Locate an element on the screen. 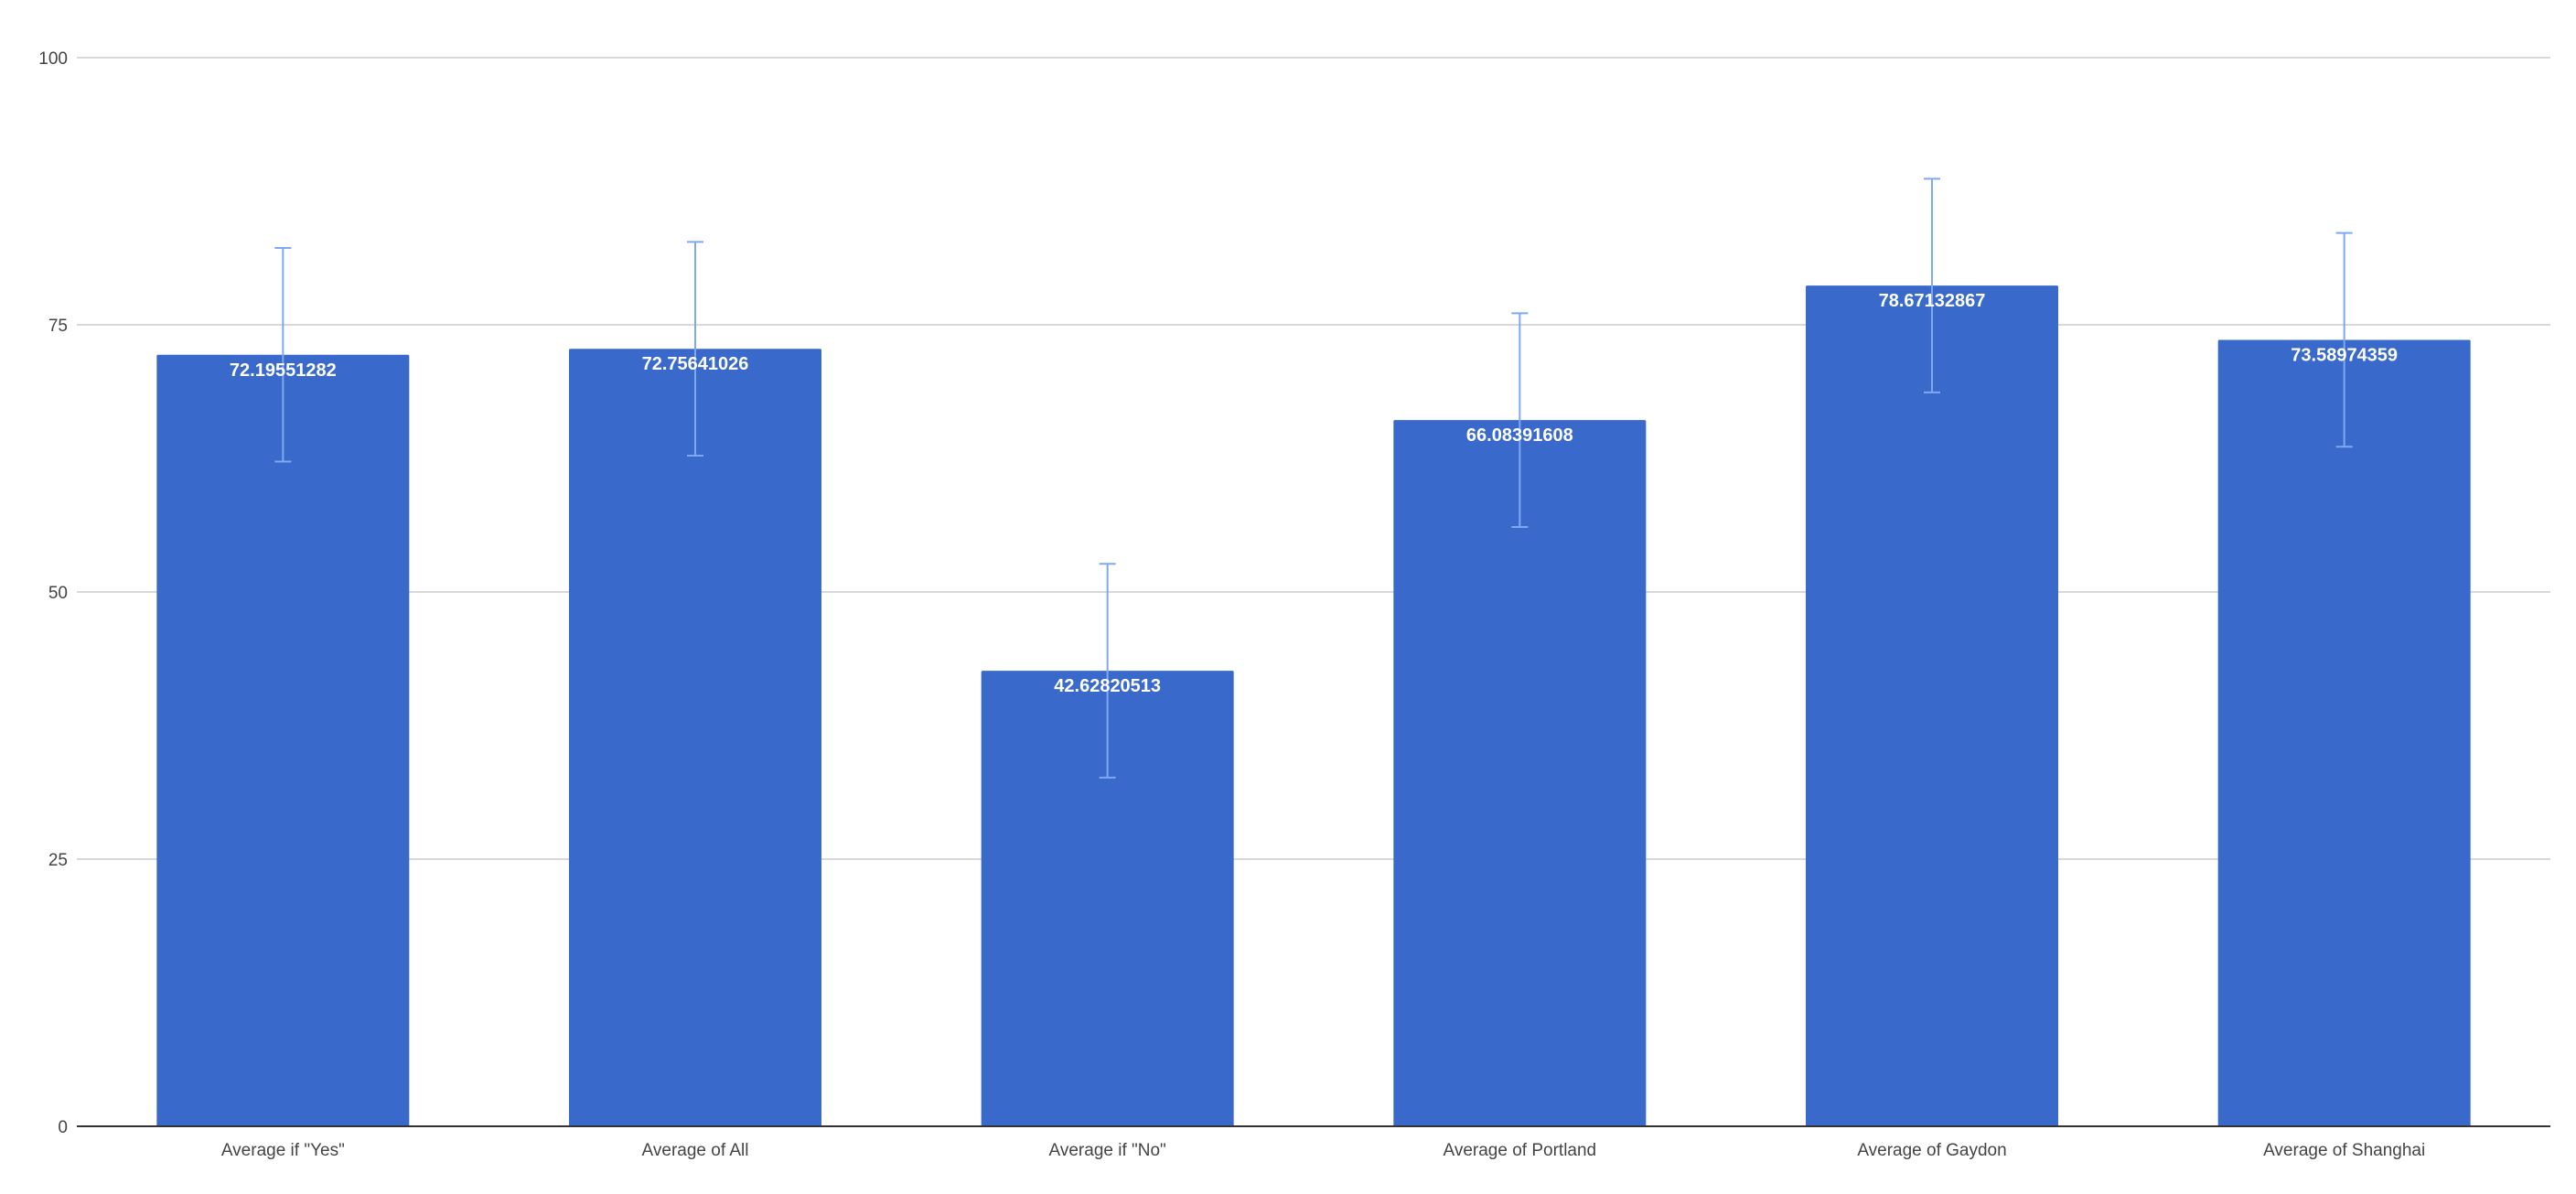 This screenshot has height=1194, width=2576. y-tick-label: 25 is located at coordinates (58, 860).